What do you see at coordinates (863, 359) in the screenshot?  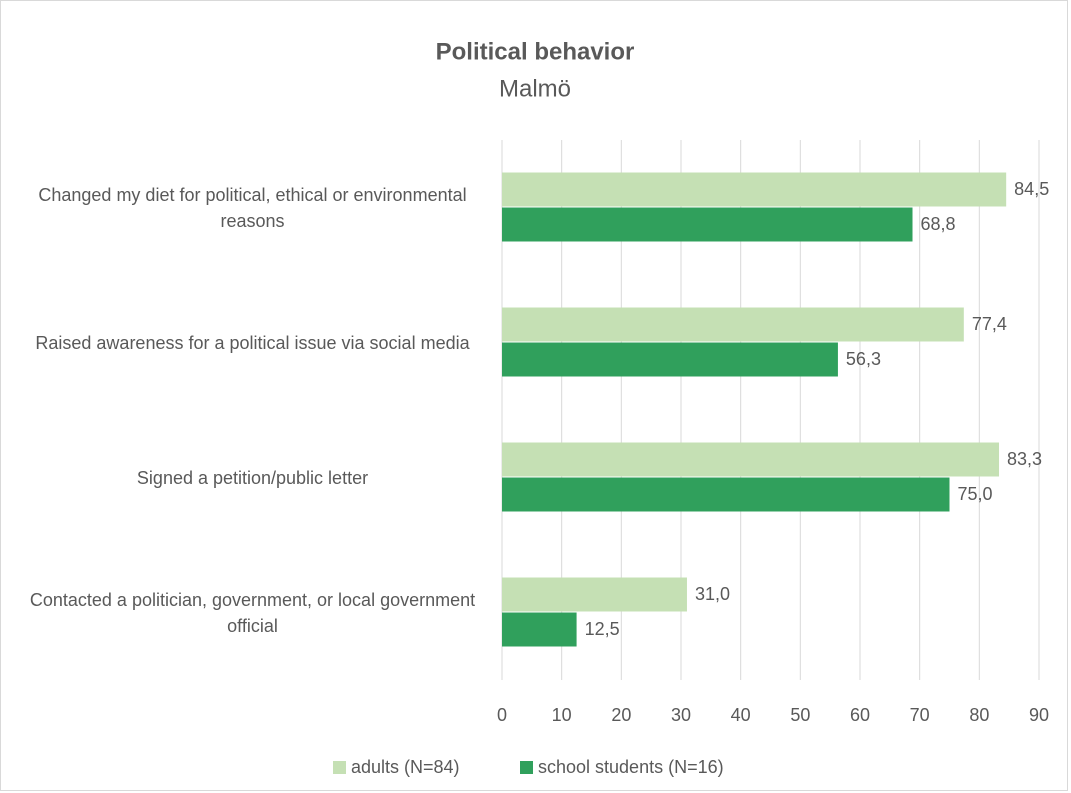 I see `value-label: 56,3` at bounding box center [863, 359].